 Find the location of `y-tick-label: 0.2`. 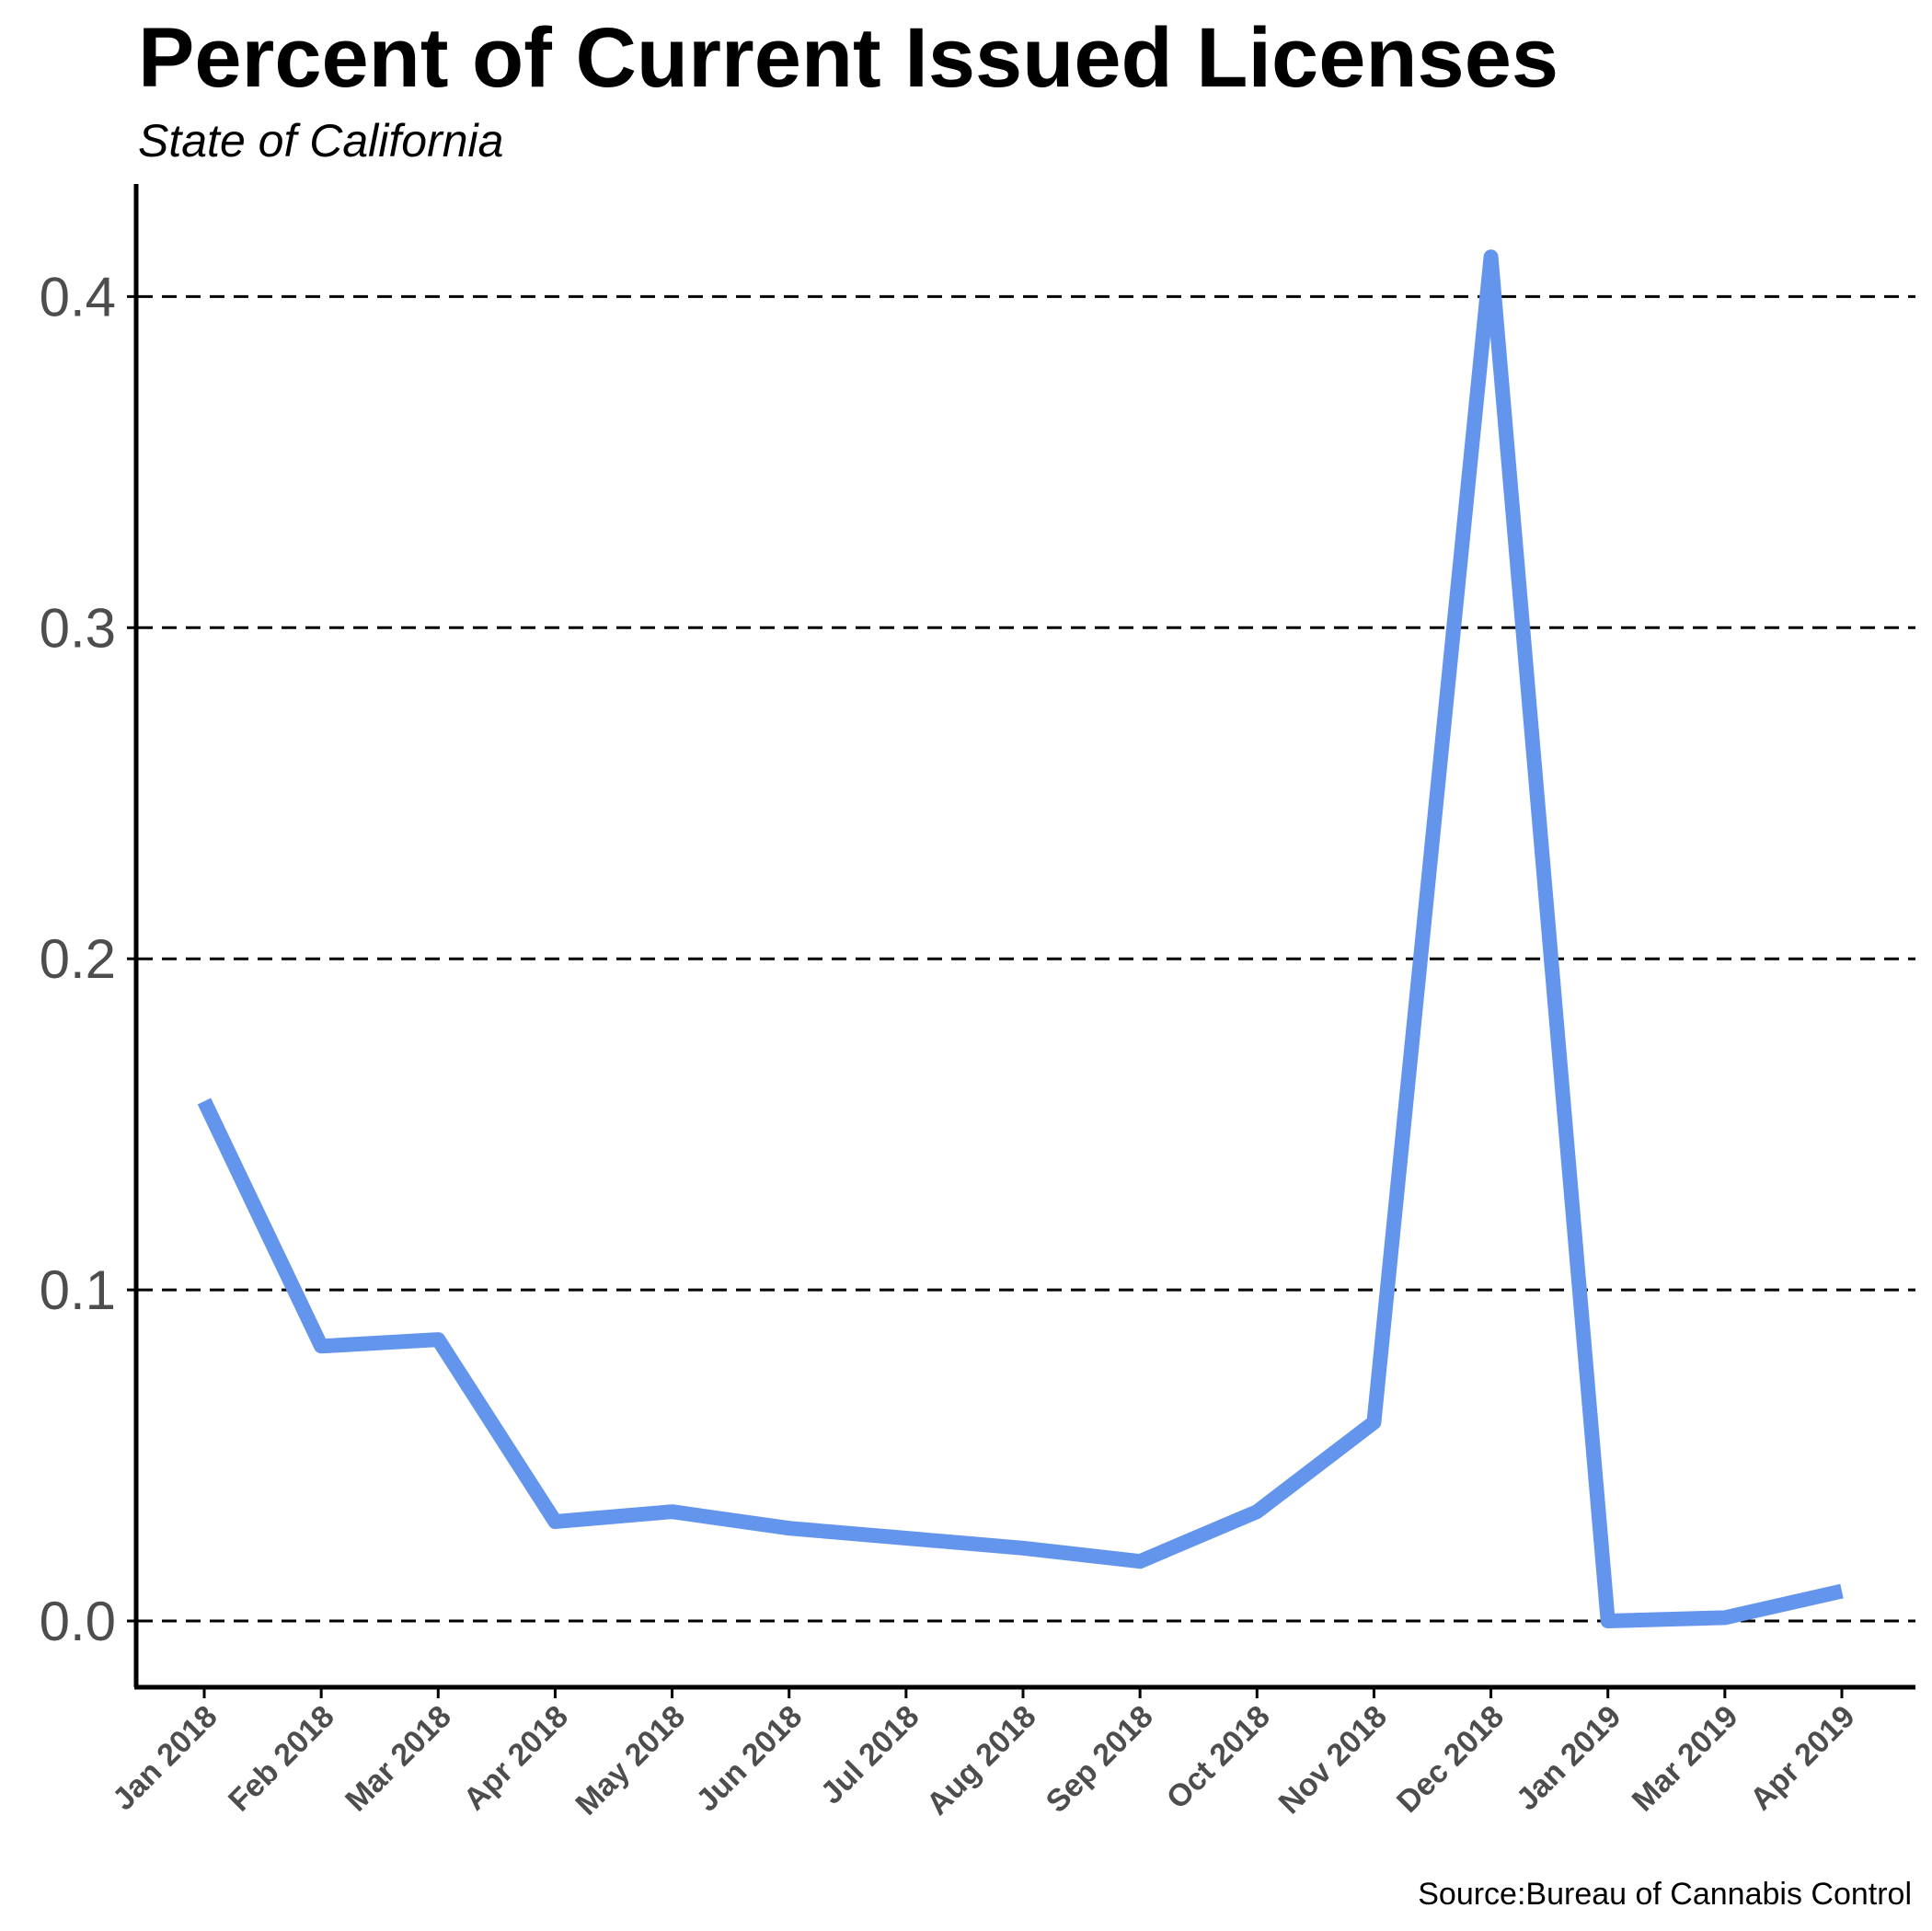

y-tick-label: 0.2 is located at coordinates (78, 959).